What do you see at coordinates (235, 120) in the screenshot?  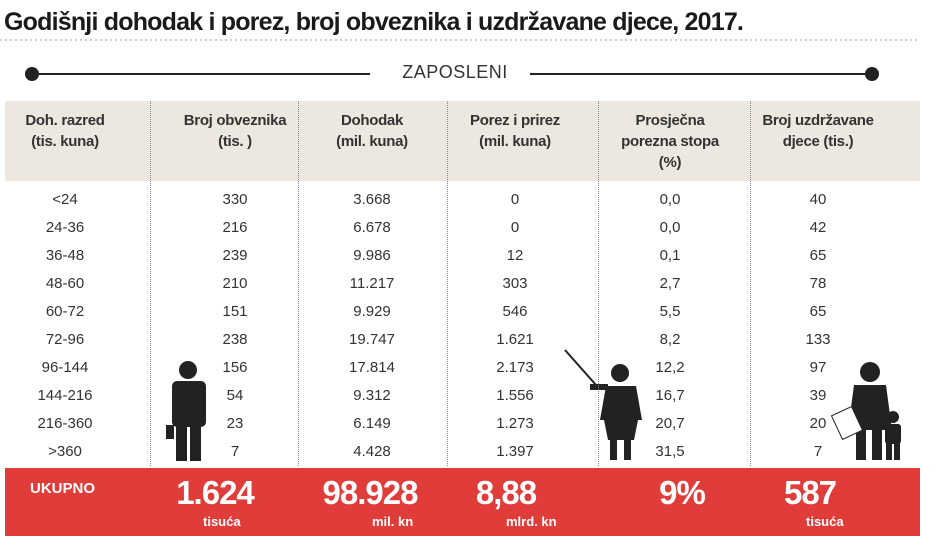 I see `column-header: Broj obveznika` at bounding box center [235, 120].